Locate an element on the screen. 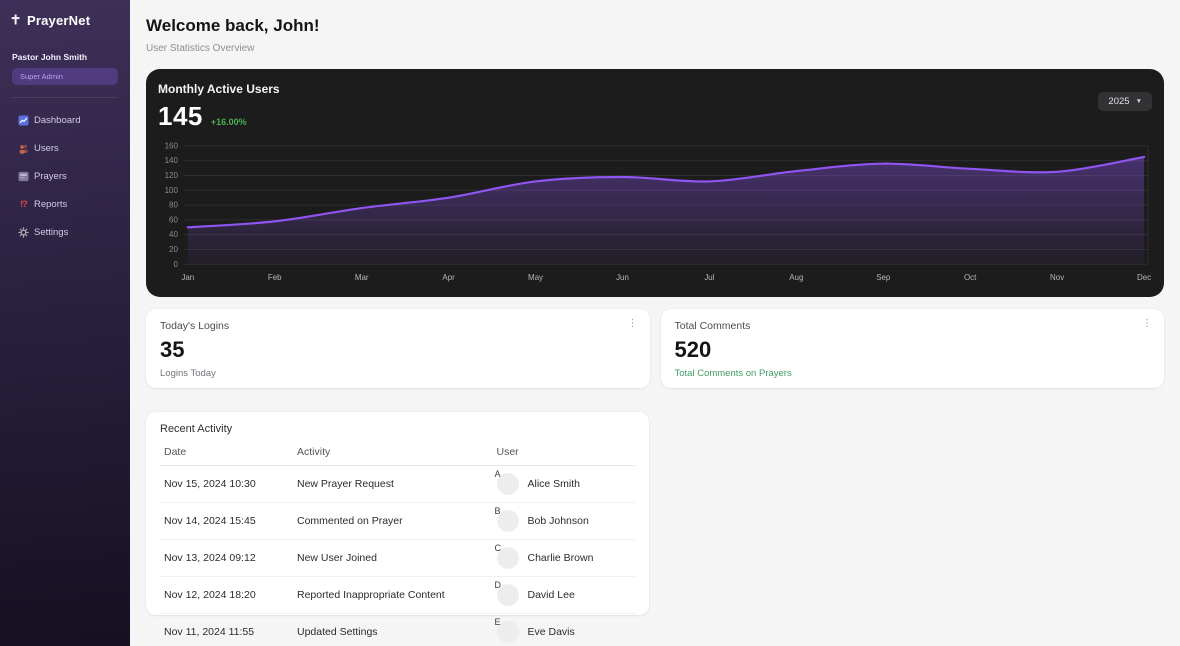 The image size is (1180, 646). sidebar-item-label: Reports is located at coordinates (51, 204).